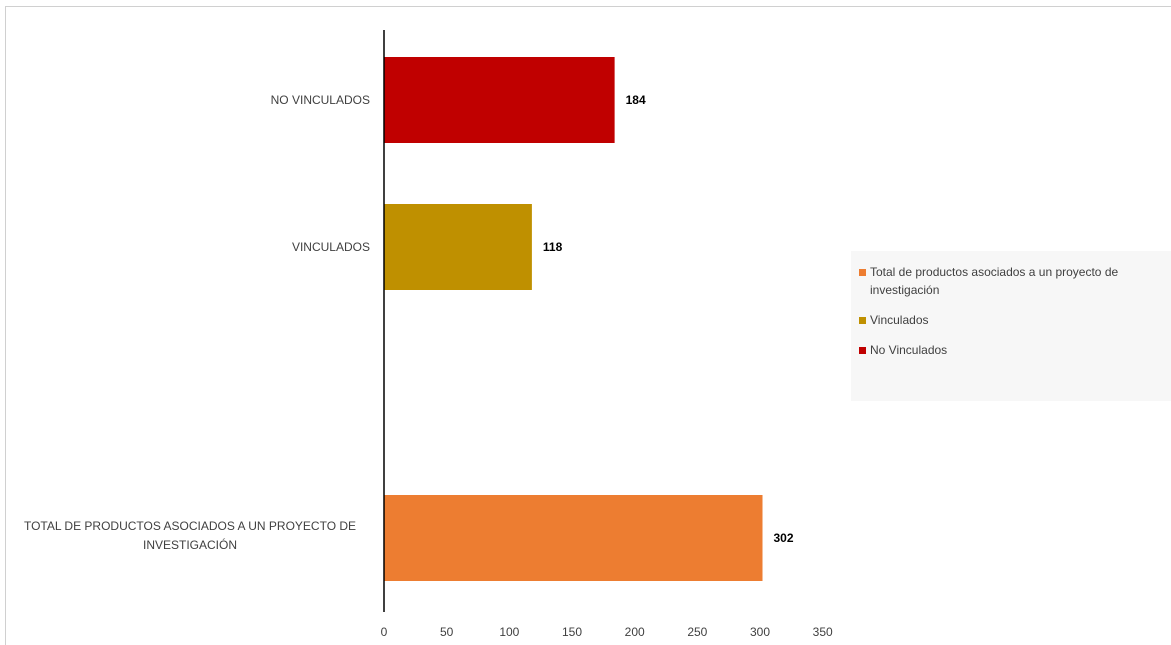 Image resolution: width=1171 pixels, height=645 pixels. Describe the element at coordinates (760, 632) in the screenshot. I see `x-tick-label: 300` at that location.